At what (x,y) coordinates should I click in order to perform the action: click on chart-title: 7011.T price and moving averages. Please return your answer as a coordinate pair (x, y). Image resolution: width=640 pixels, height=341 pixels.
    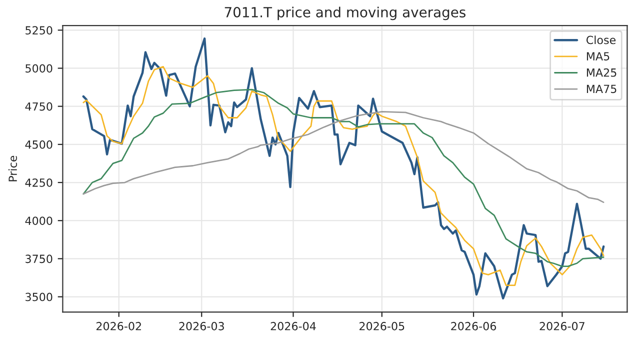
    Looking at the image, I should click on (345, 13).